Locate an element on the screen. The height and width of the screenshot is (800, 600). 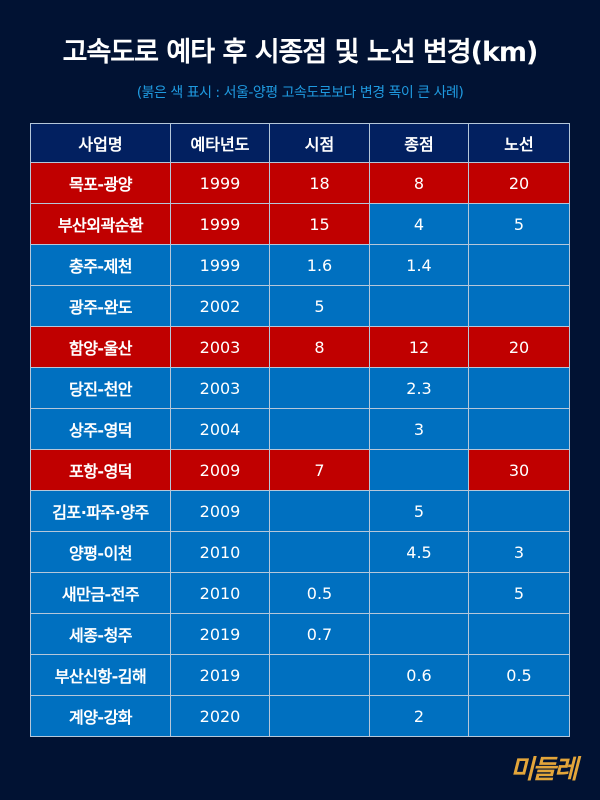
table-row: 충주-제천 1999 1.6 1.4 is located at coordinates (300, 265).